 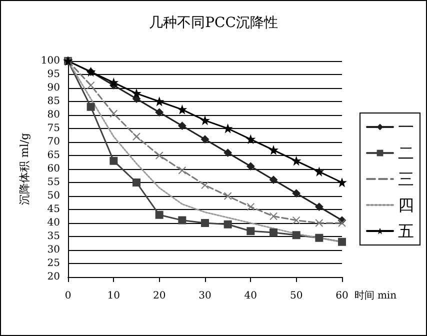 What do you see at coordinates (53, 277) in the screenshot?
I see `y-tick-label: 20` at bounding box center [53, 277].